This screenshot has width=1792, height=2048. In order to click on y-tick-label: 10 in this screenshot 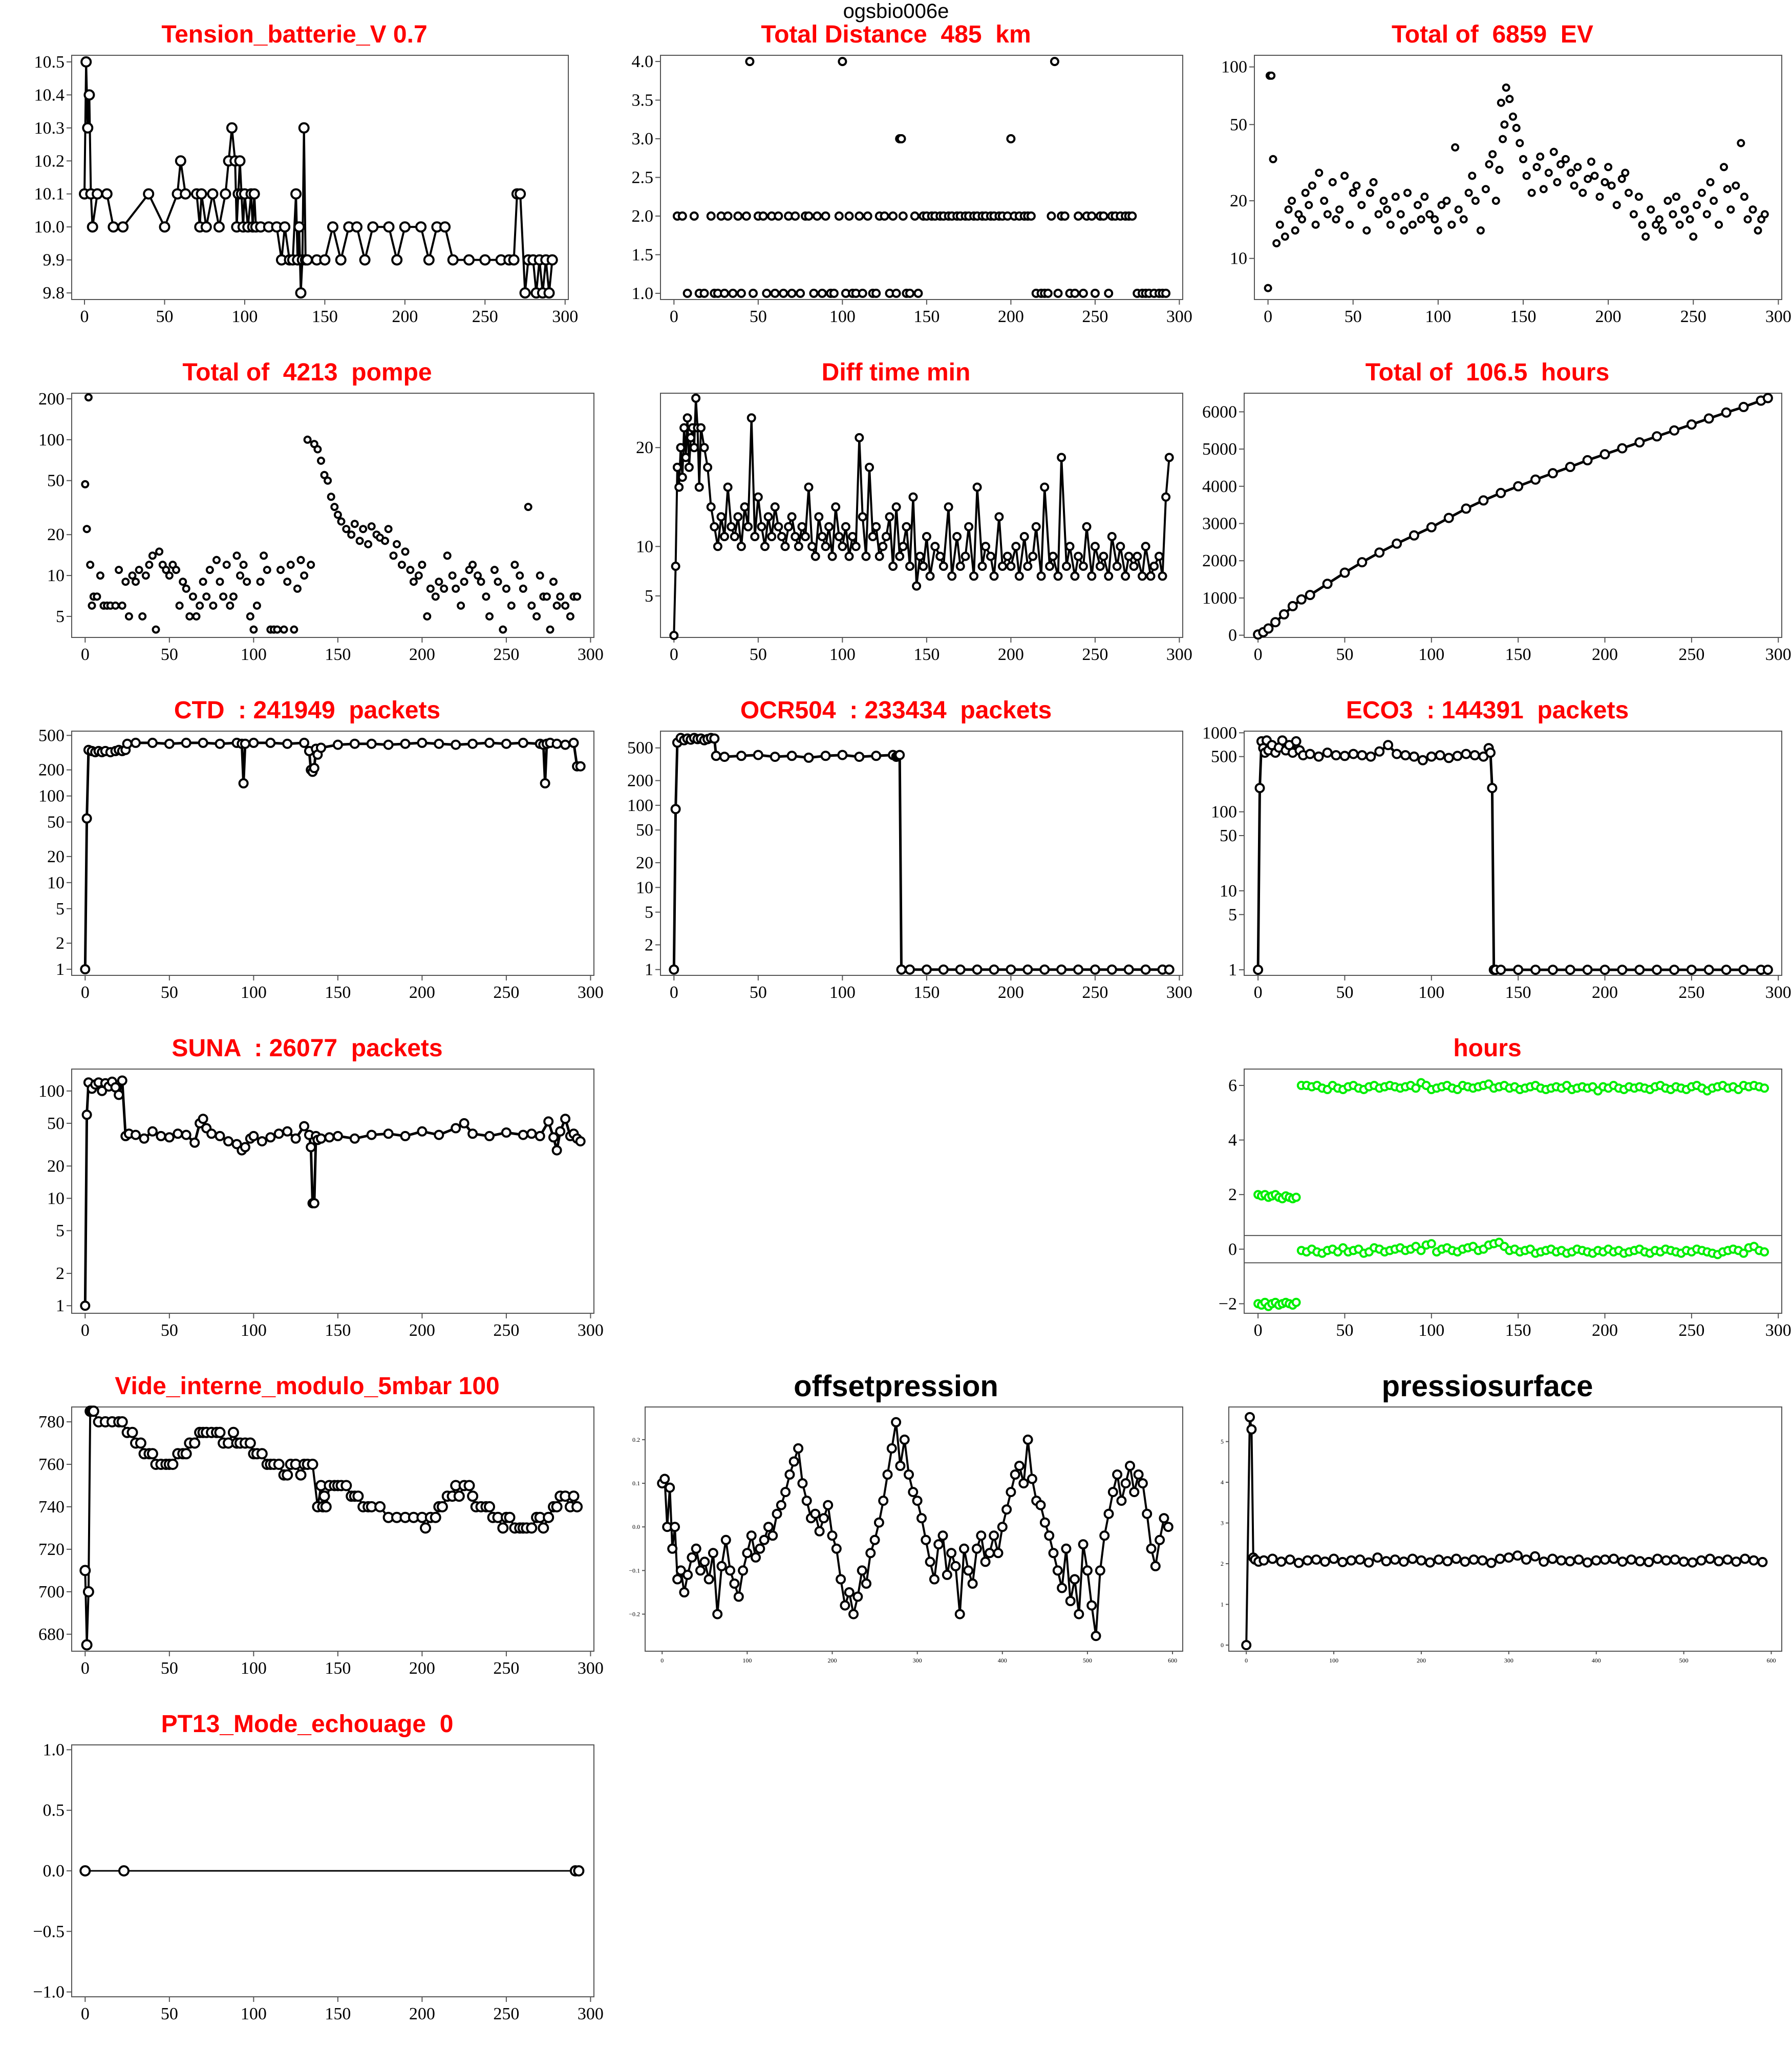, I will do `click(56, 1198)`.